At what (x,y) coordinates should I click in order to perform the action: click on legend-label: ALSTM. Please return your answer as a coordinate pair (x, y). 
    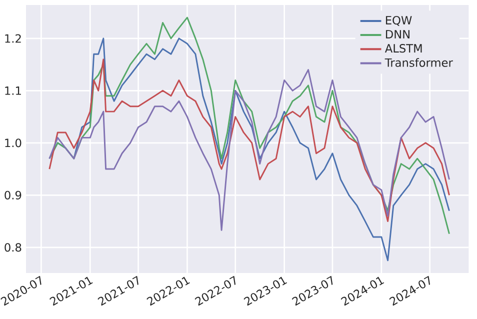
    Looking at the image, I should click on (403, 48).